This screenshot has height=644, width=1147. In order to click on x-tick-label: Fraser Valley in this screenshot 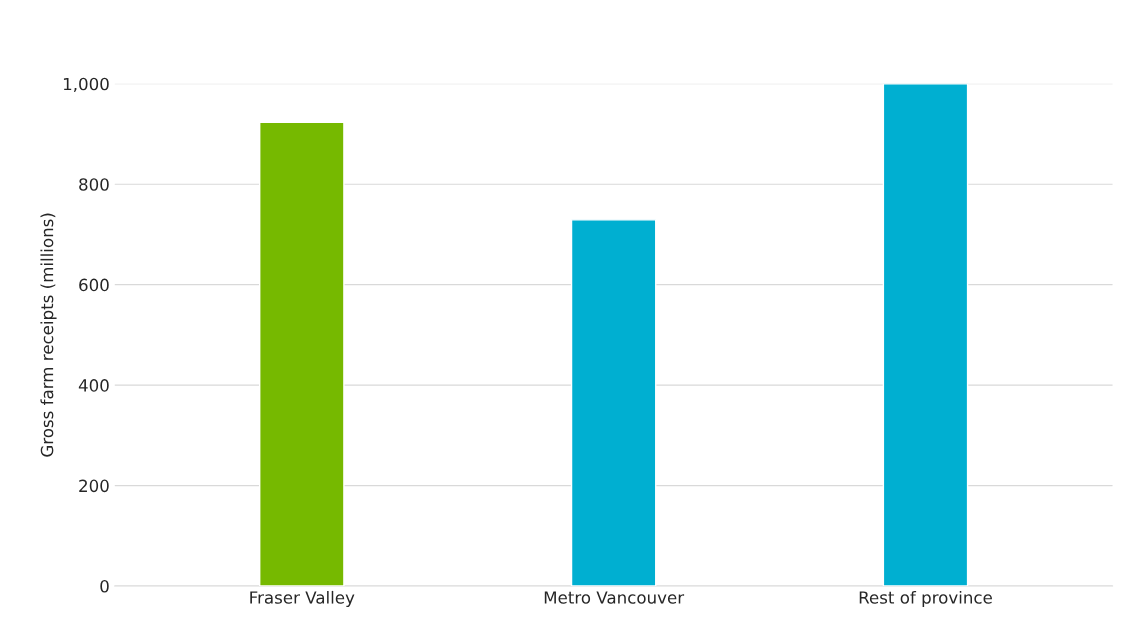, I will do `click(302, 599)`.